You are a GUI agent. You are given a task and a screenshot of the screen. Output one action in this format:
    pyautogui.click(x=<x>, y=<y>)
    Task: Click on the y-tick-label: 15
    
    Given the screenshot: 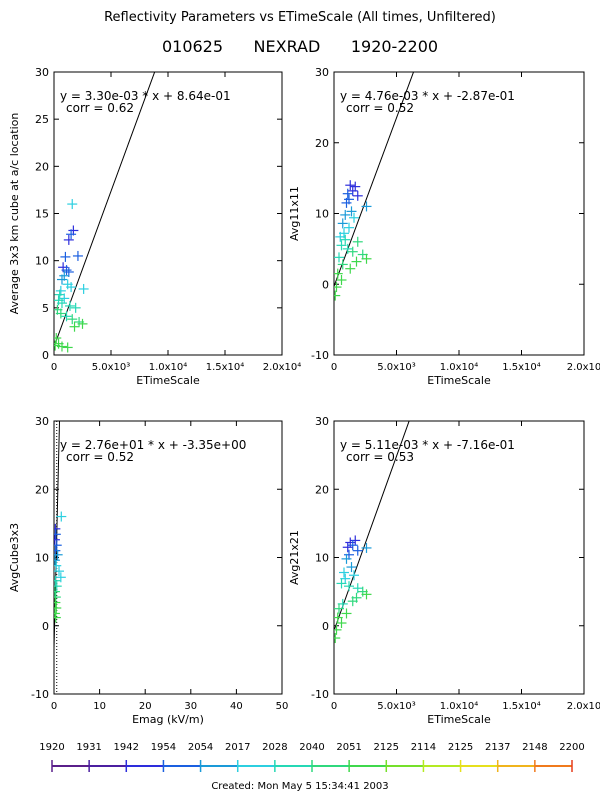 What is the action you would take?
    pyautogui.click(x=42, y=214)
    